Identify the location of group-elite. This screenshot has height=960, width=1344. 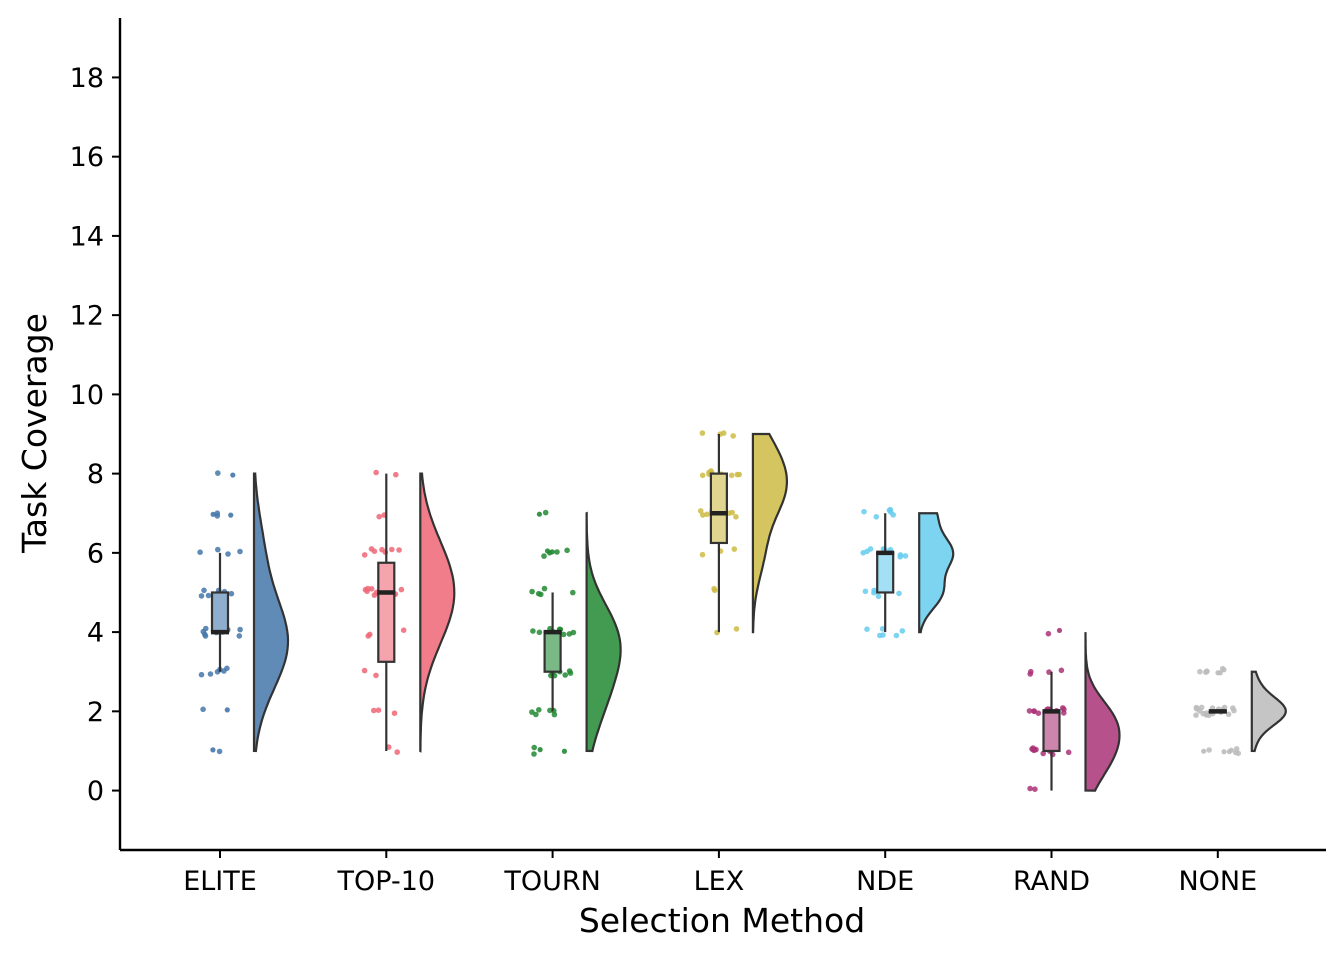
(243, 612).